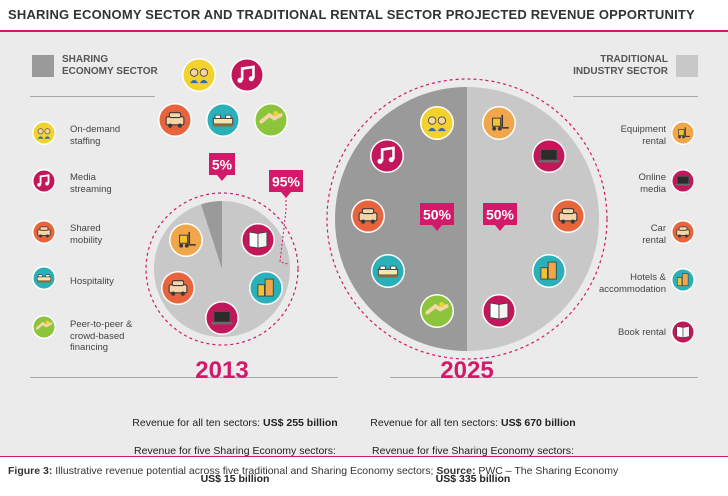 This screenshot has height=496, width=728. I want to click on legend-label-online-media: Online media, so click(652, 183).